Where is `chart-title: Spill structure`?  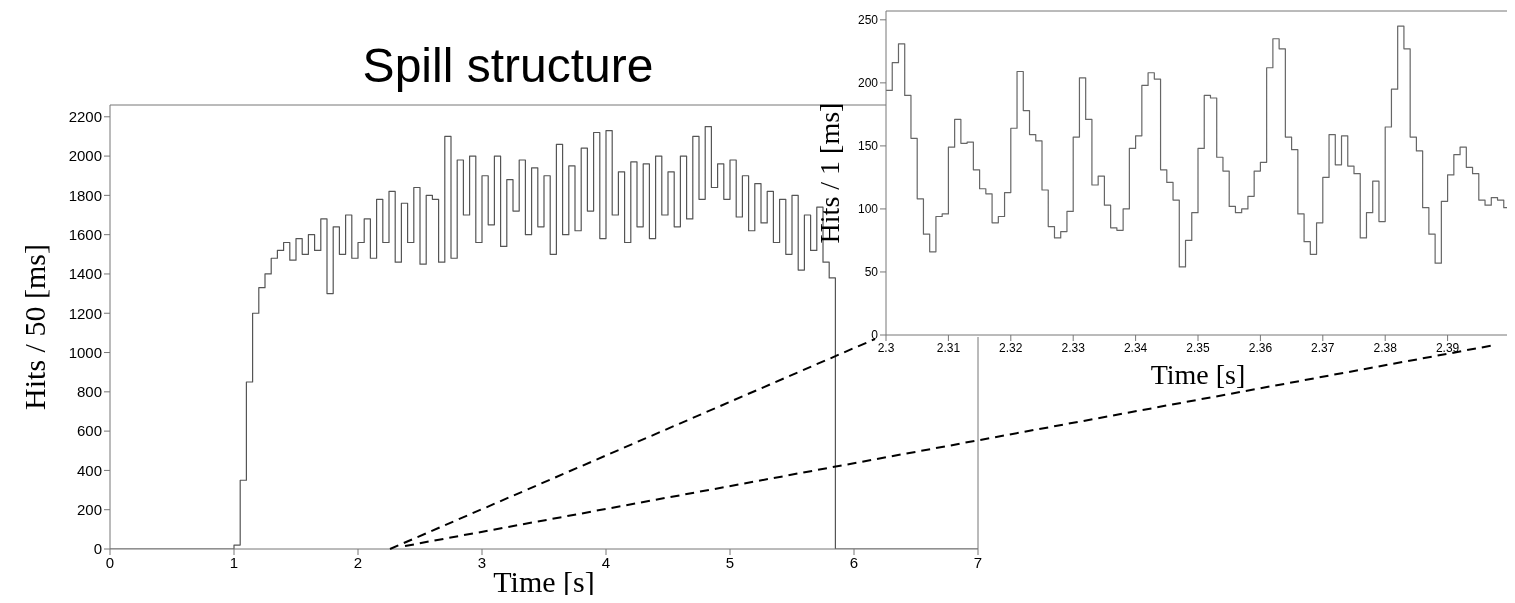 chart-title: Spill structure is located at coordinates (508, 65).